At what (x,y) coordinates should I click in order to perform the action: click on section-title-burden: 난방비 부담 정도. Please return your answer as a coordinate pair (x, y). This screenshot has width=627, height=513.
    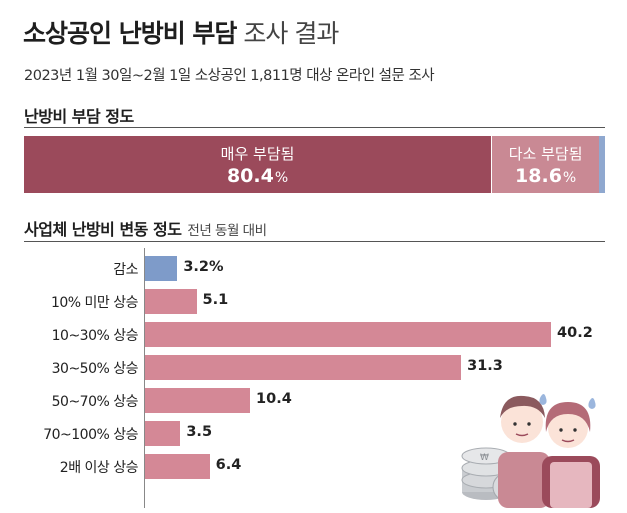
    Looking at the image, I should click on (79, 116).